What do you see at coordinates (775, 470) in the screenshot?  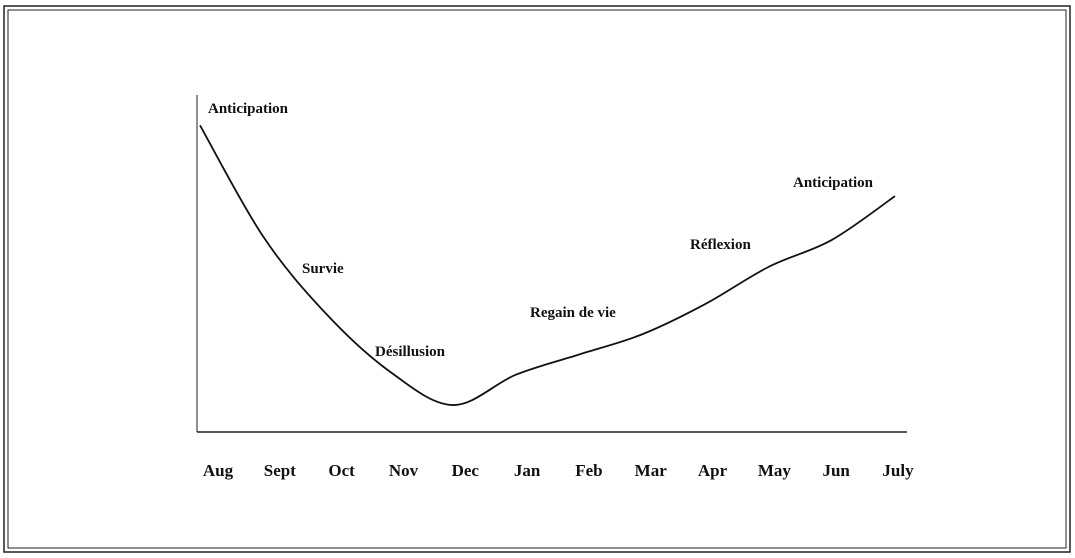 I see `x-tick-label: May` at bounding box center [775, 470].